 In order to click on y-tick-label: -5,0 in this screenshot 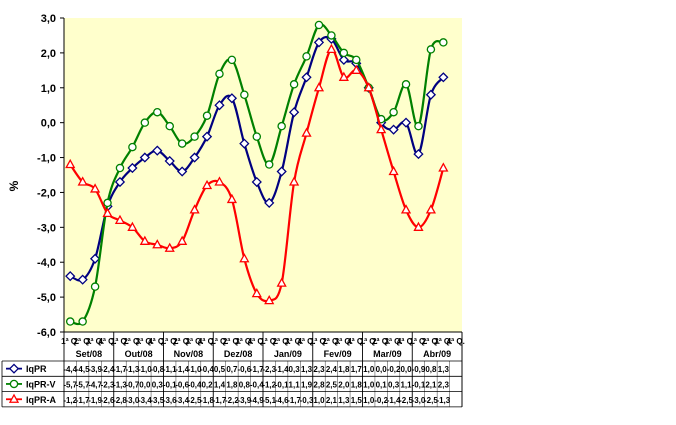, I will do `click(46, 298)`.